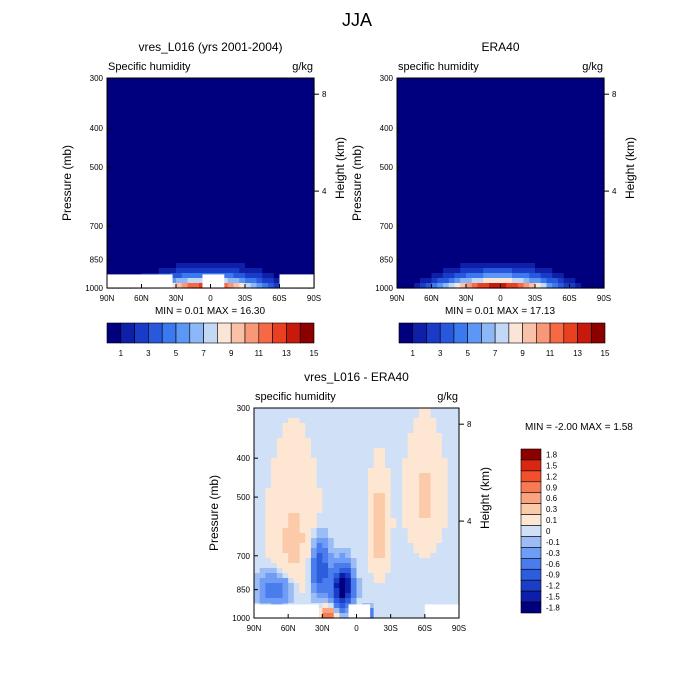 Image resolution: width=700 pixels, height=700 pixels. Describe the element at coordinates (604, 298) in the screenshot. I see `x-tick-label: 90S` at that location.